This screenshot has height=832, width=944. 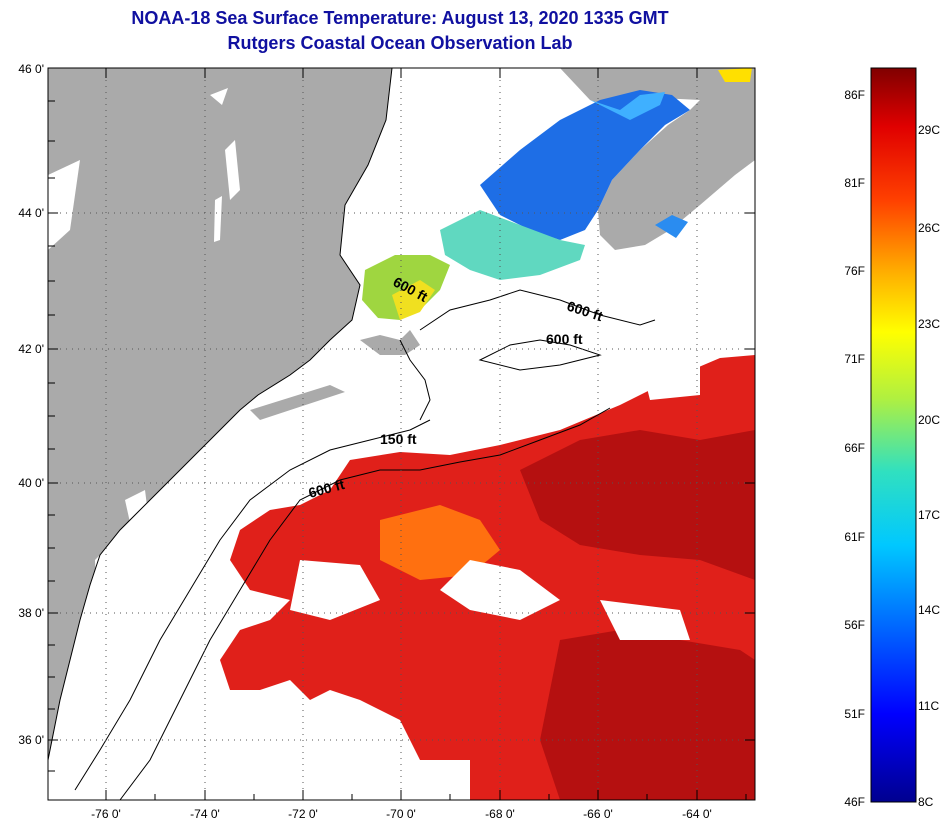 What do you see at coordinates (106, 814) in the screenshot?
I see `lon-label-76: -76 0'` at bounding box center [106, 814].